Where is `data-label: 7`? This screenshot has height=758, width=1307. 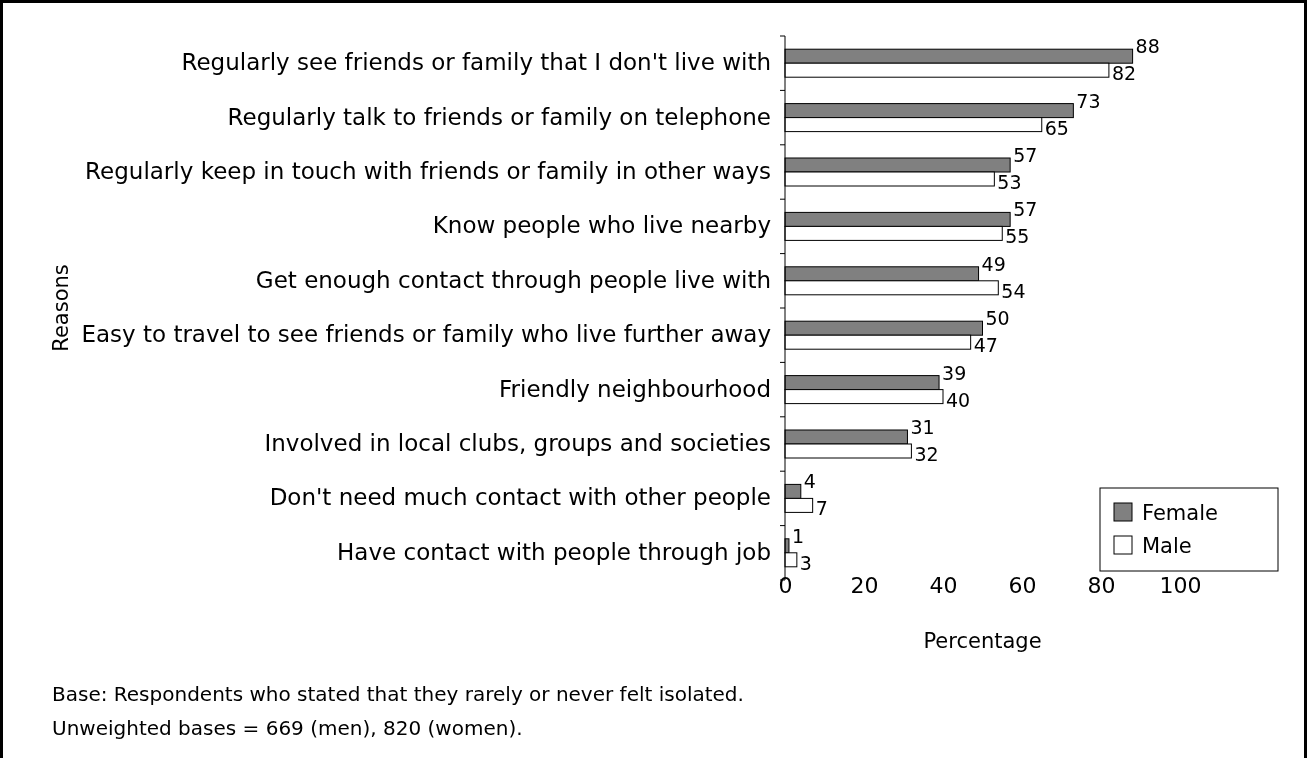
data-label: 7 is located at coordinates (821, 508).